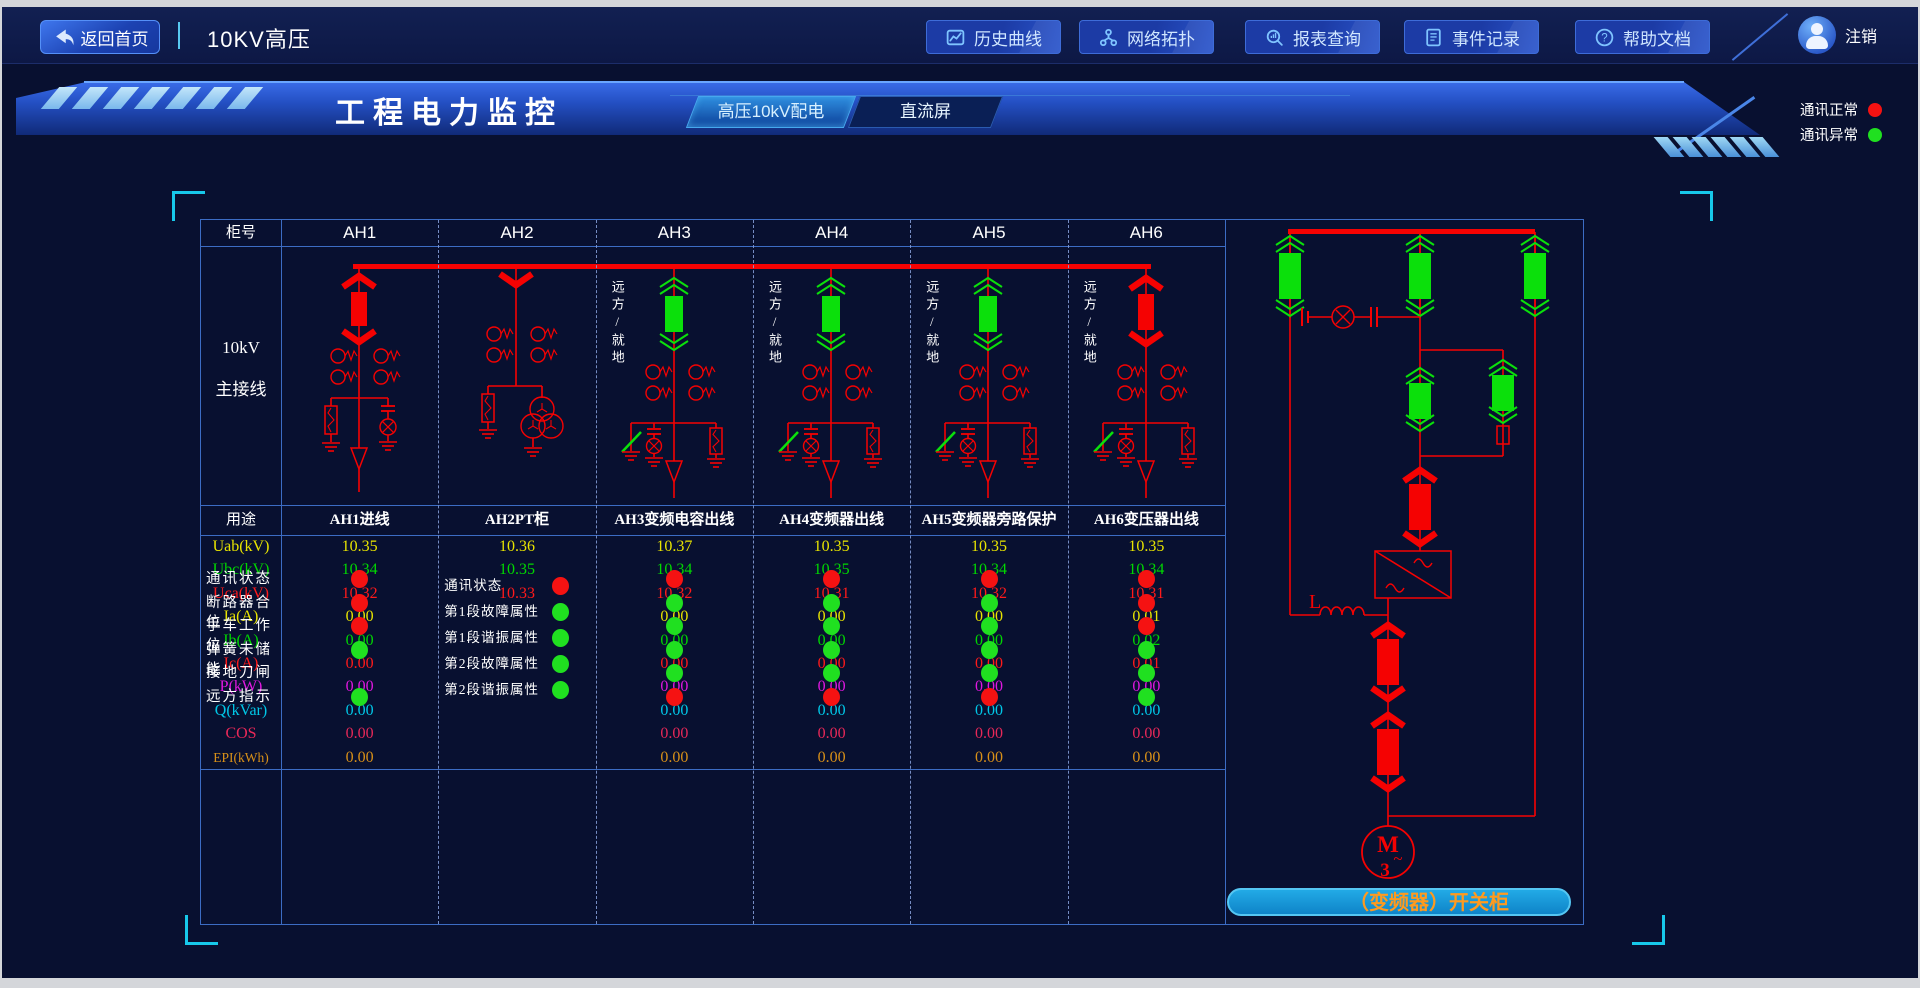  Describe the element at coordinates (752, 266) in the screenshot. I see `bus-bar-10kv` at that location.